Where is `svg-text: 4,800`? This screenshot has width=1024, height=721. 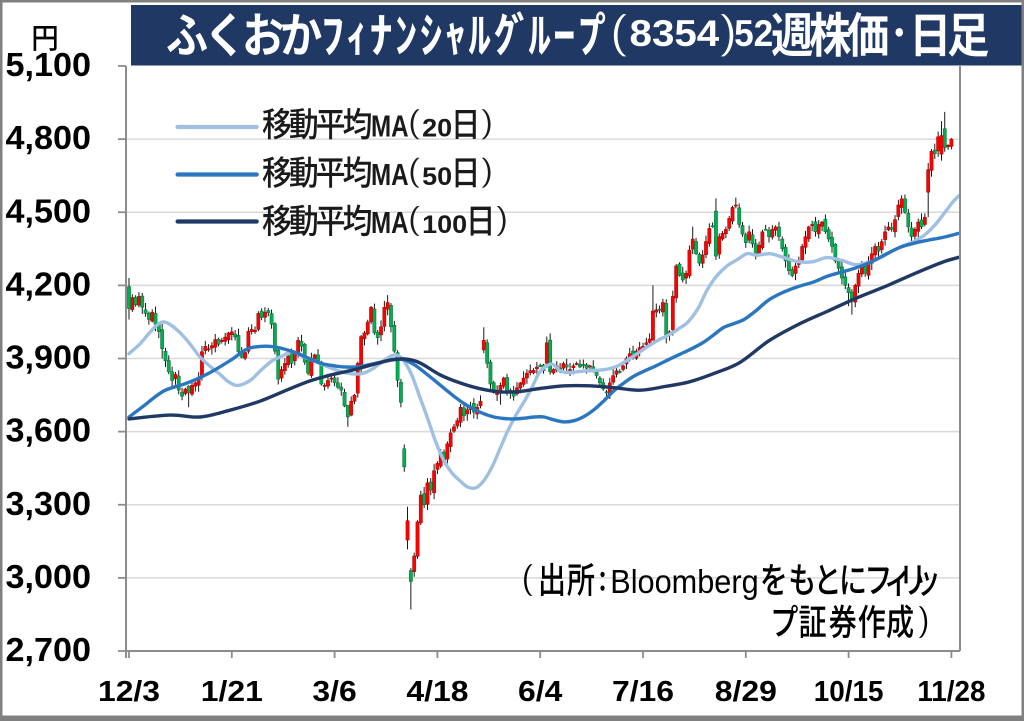
svg-text: 4,800 is located at coordinates (49, 137).